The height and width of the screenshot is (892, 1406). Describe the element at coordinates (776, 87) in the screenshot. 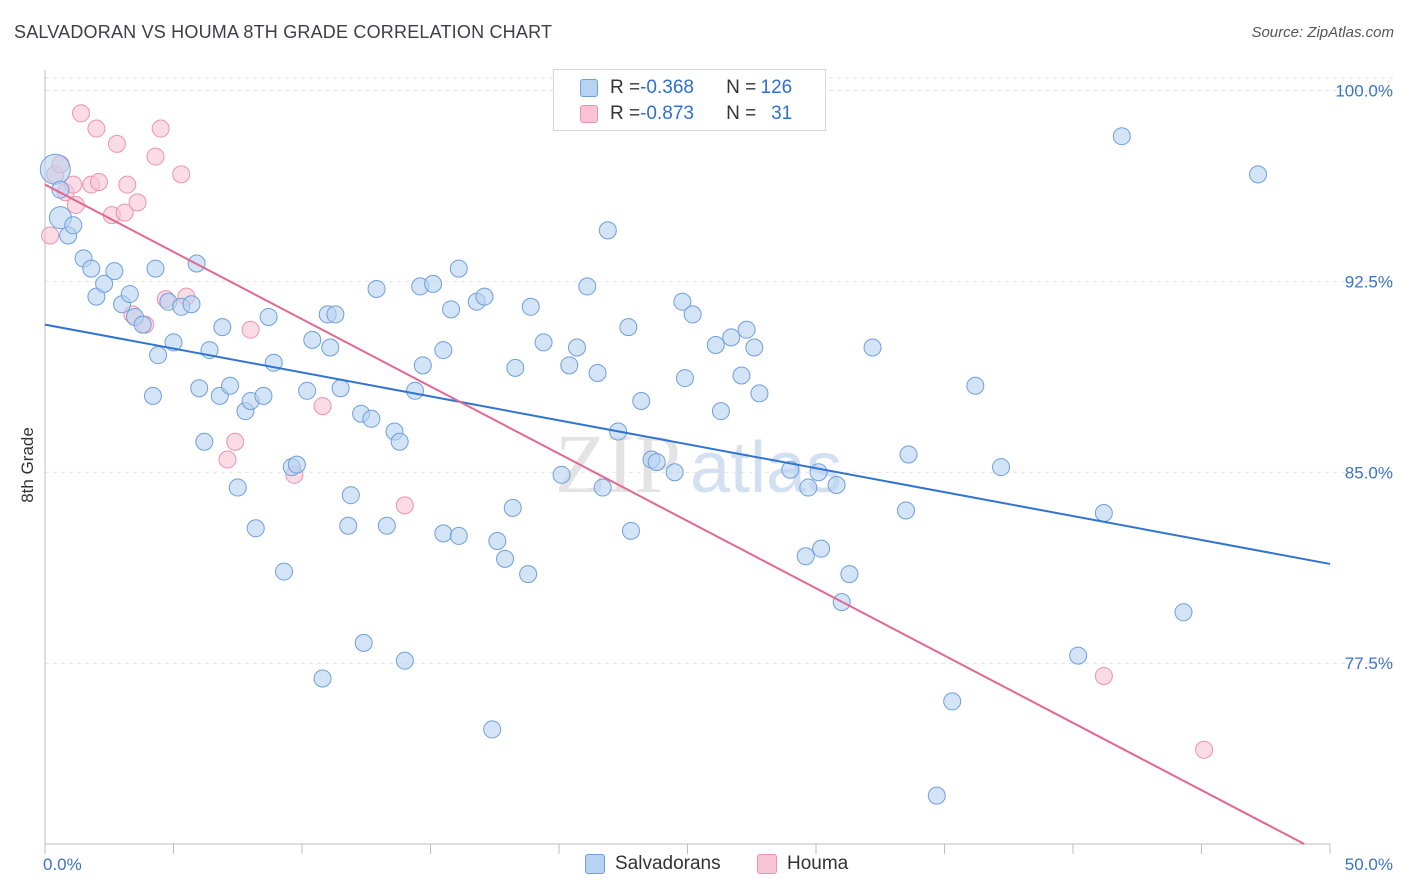

I see `legend-n-value: 126` at that location.